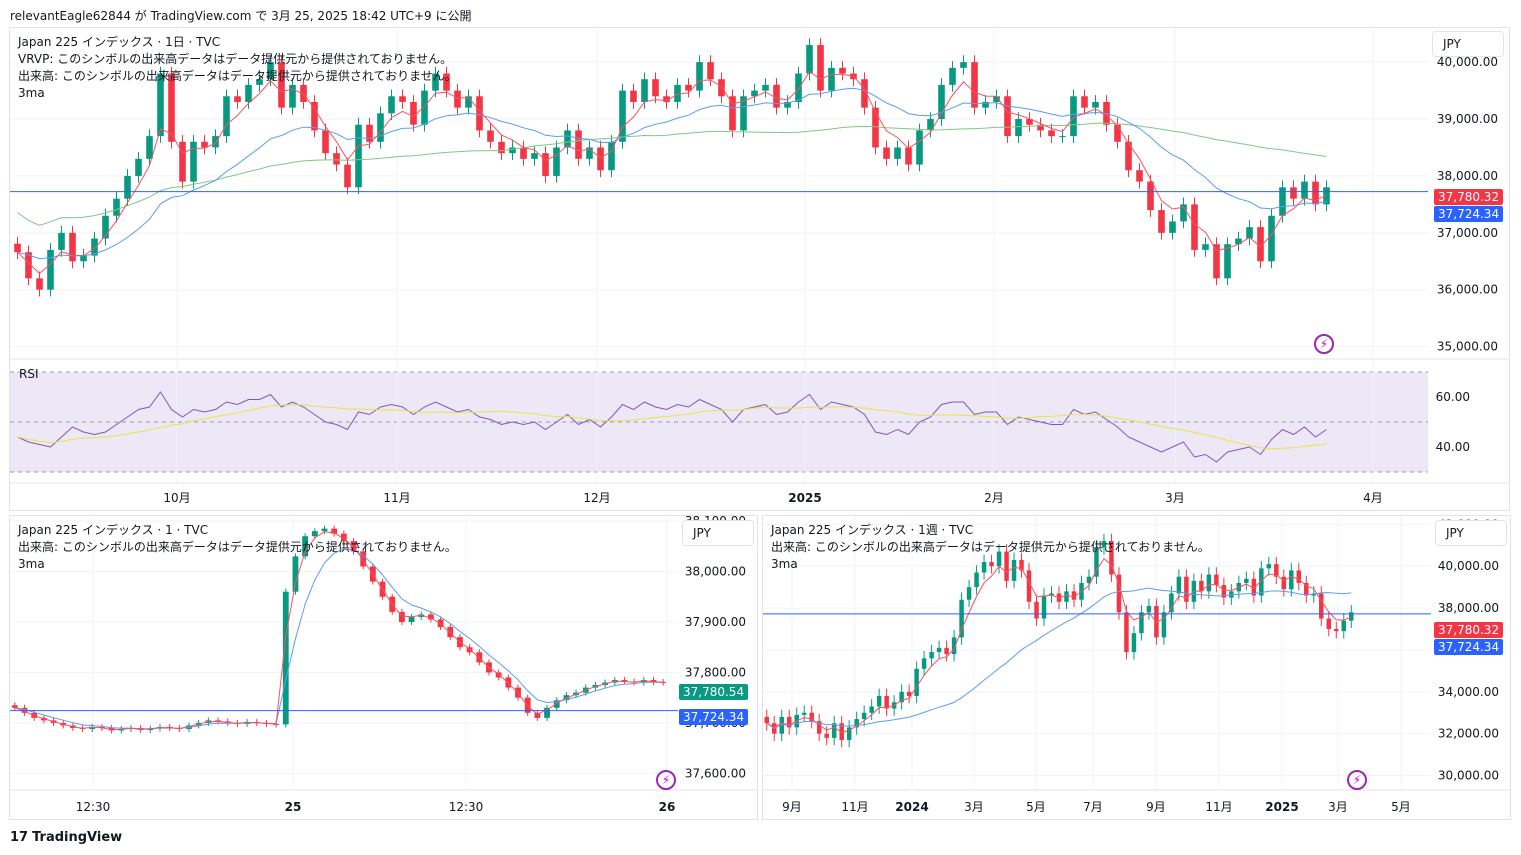 The height and width of the screenshot is (855, 1521). What do you see at coordinates (1468, 44) in the screenshot?
I see `daily-currency-button: JPY` at bounding box center [1468, 44].